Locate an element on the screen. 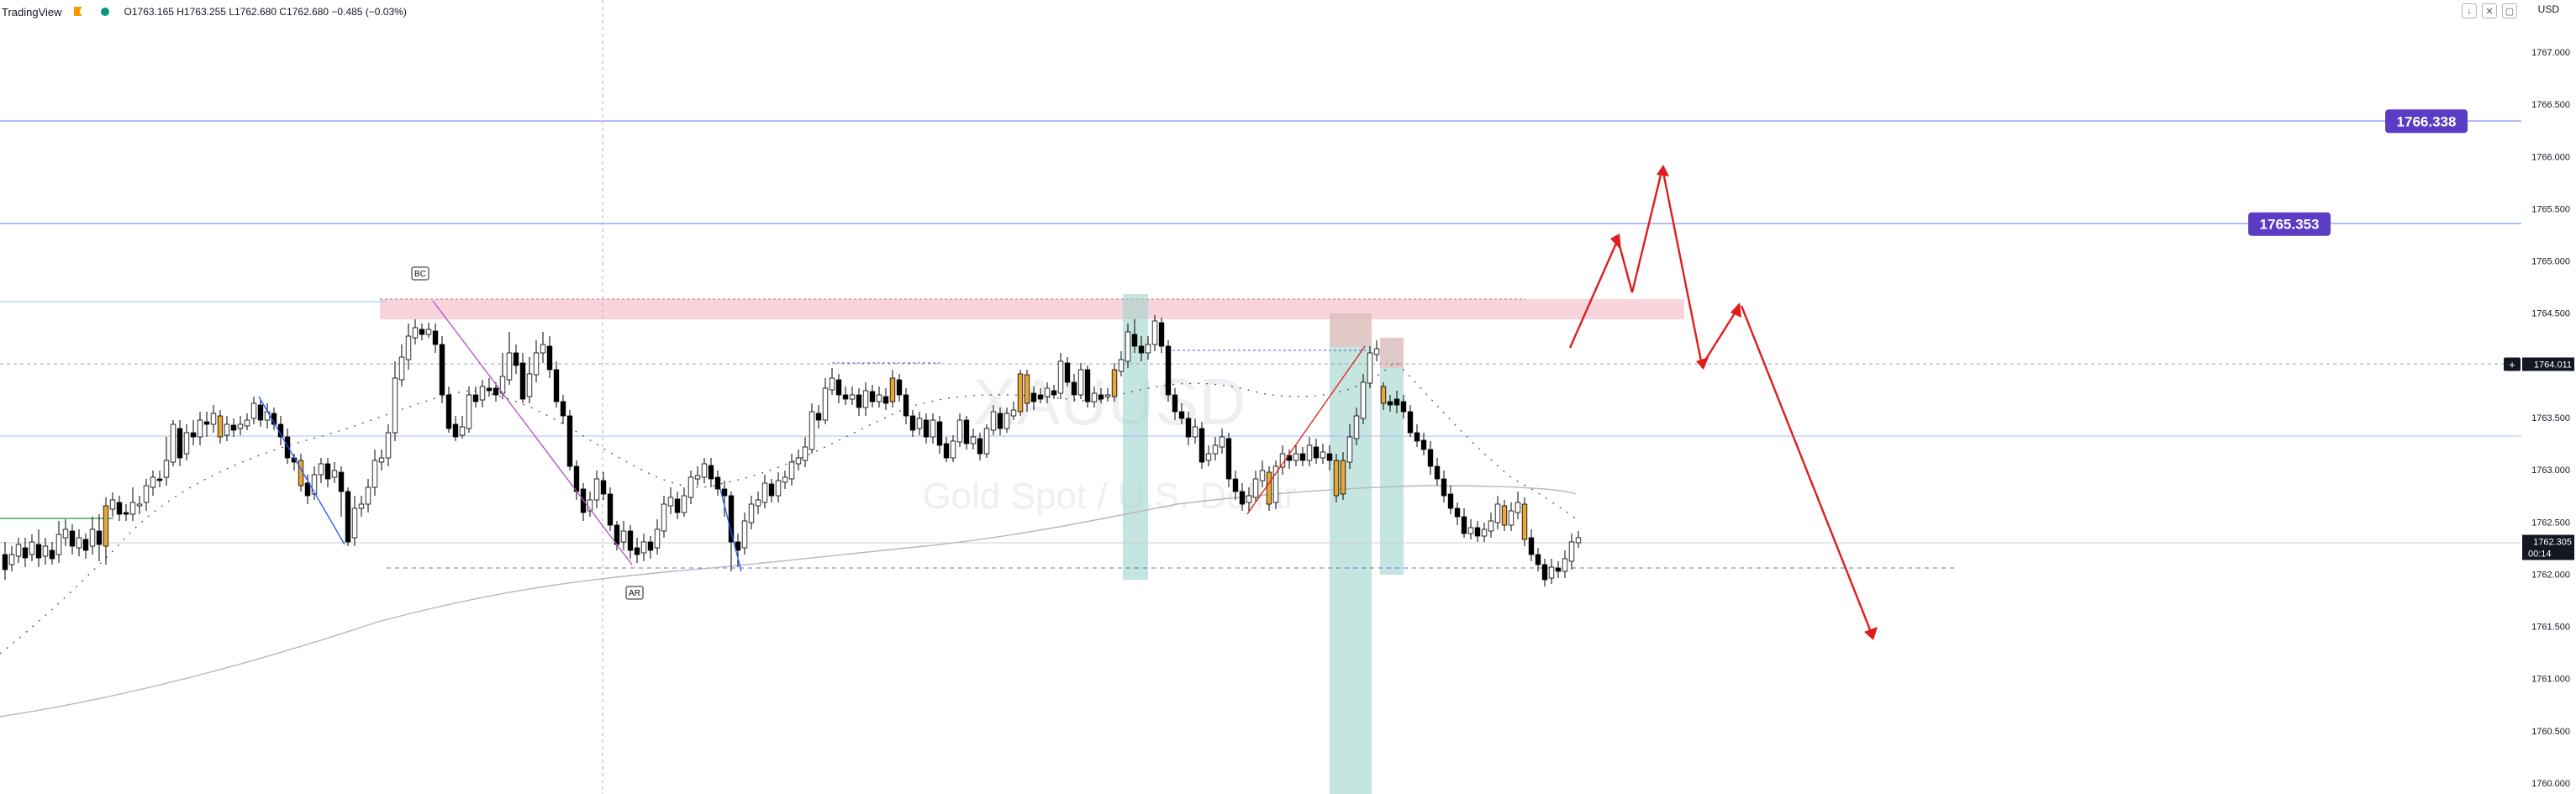  ar-label: AR is located at coordinates (634, 593).